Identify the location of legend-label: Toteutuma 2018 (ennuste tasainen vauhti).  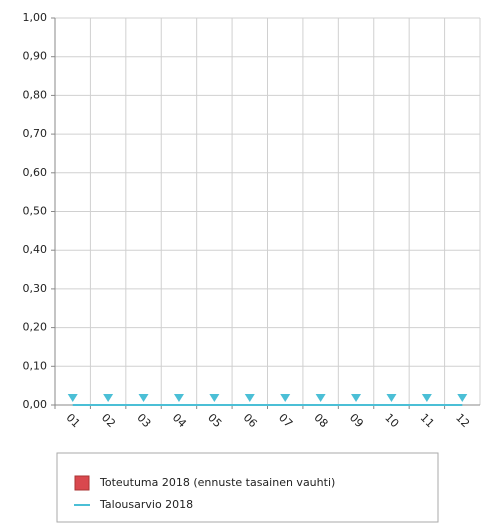
(217, 482).